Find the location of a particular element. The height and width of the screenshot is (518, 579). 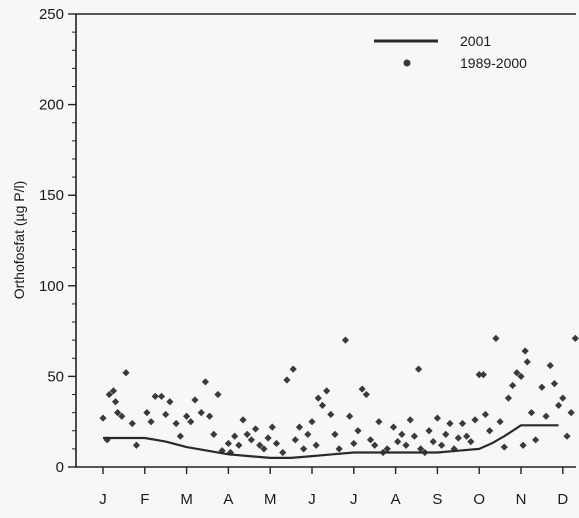

y-tick-label: 150 is located at coordinates (51, 195).